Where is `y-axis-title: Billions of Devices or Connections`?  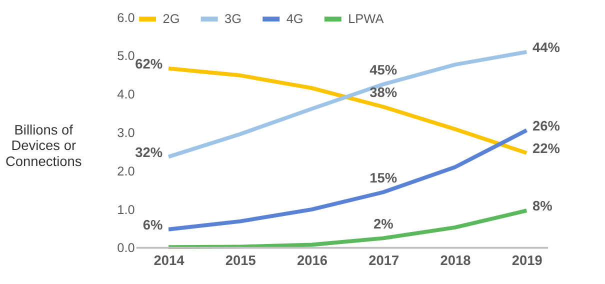
y-axis-title: Billions of Devices or Connections is located at coordinates (44, 145).